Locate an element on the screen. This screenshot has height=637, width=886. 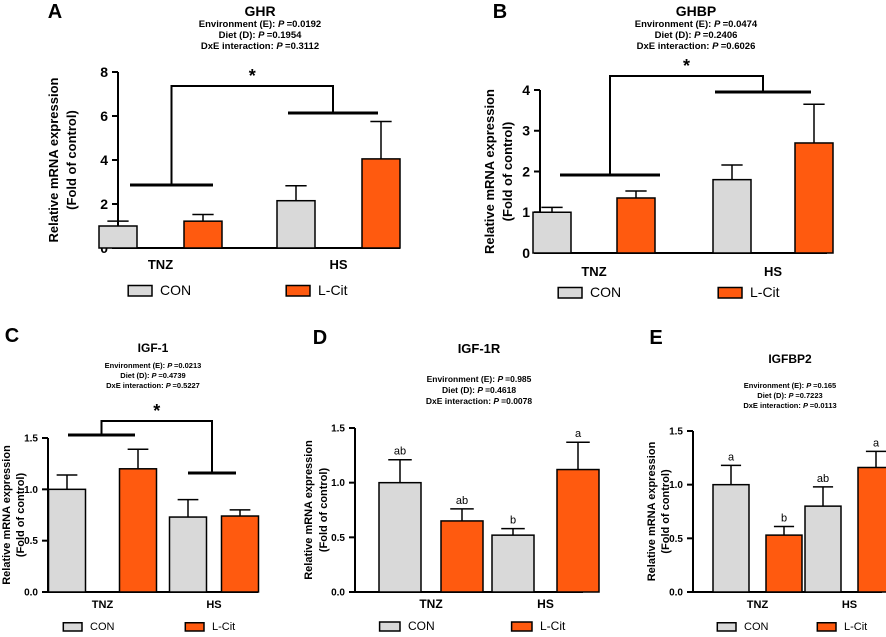
panel-a-letter: A is located at coordinates (55, 12).